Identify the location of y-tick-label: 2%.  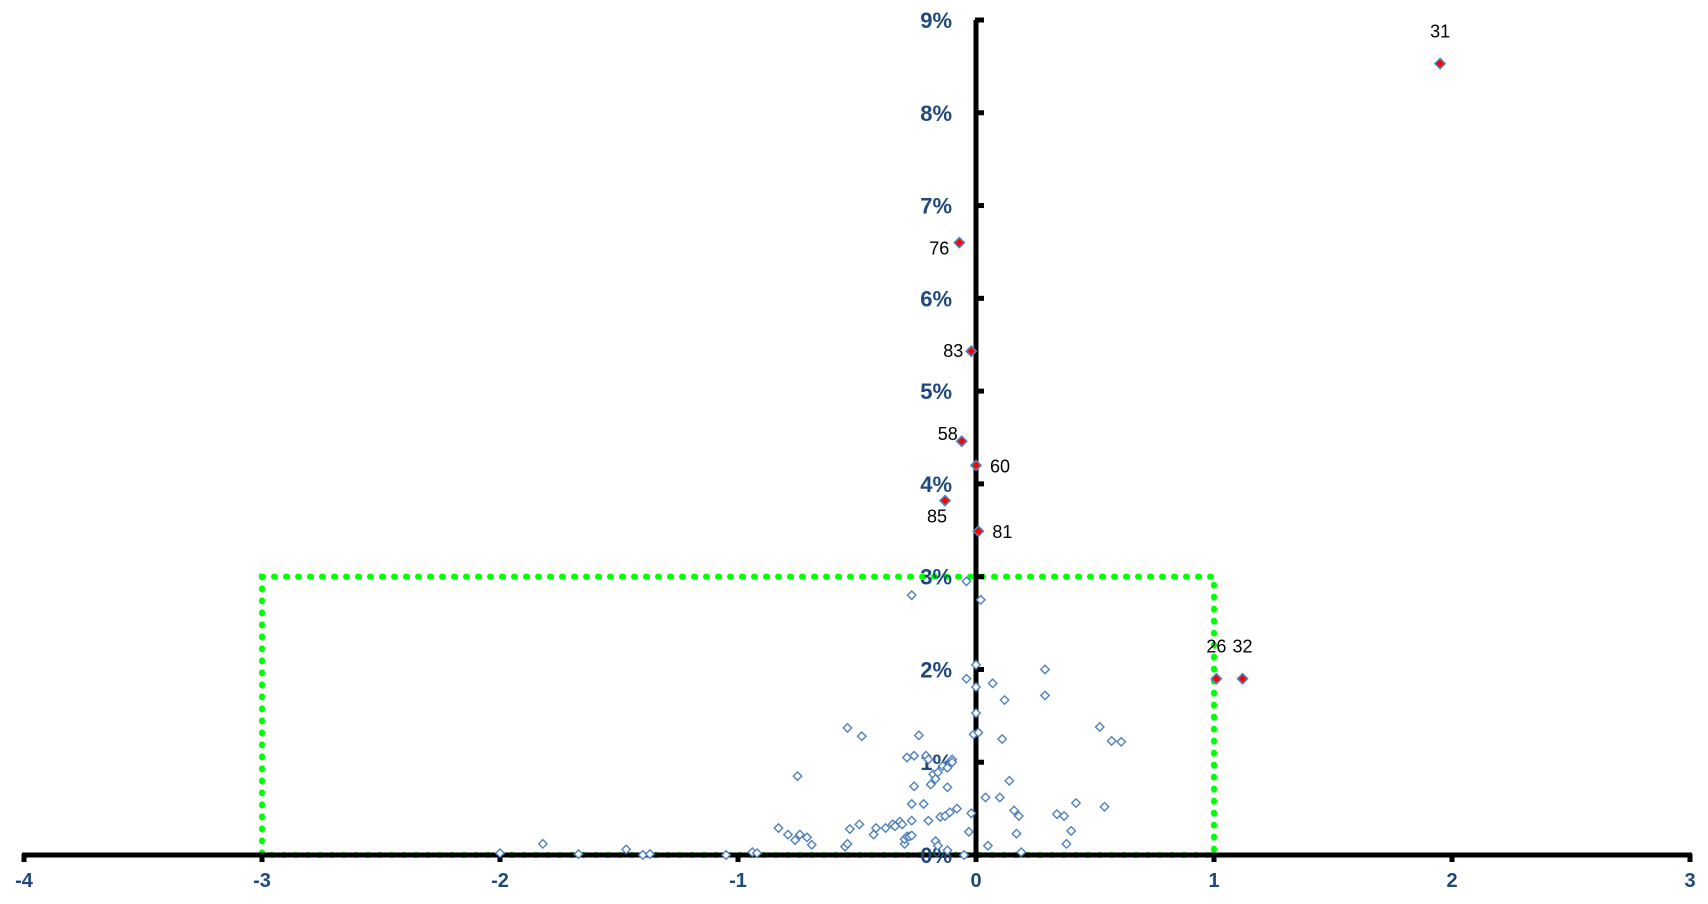
(936, 669).